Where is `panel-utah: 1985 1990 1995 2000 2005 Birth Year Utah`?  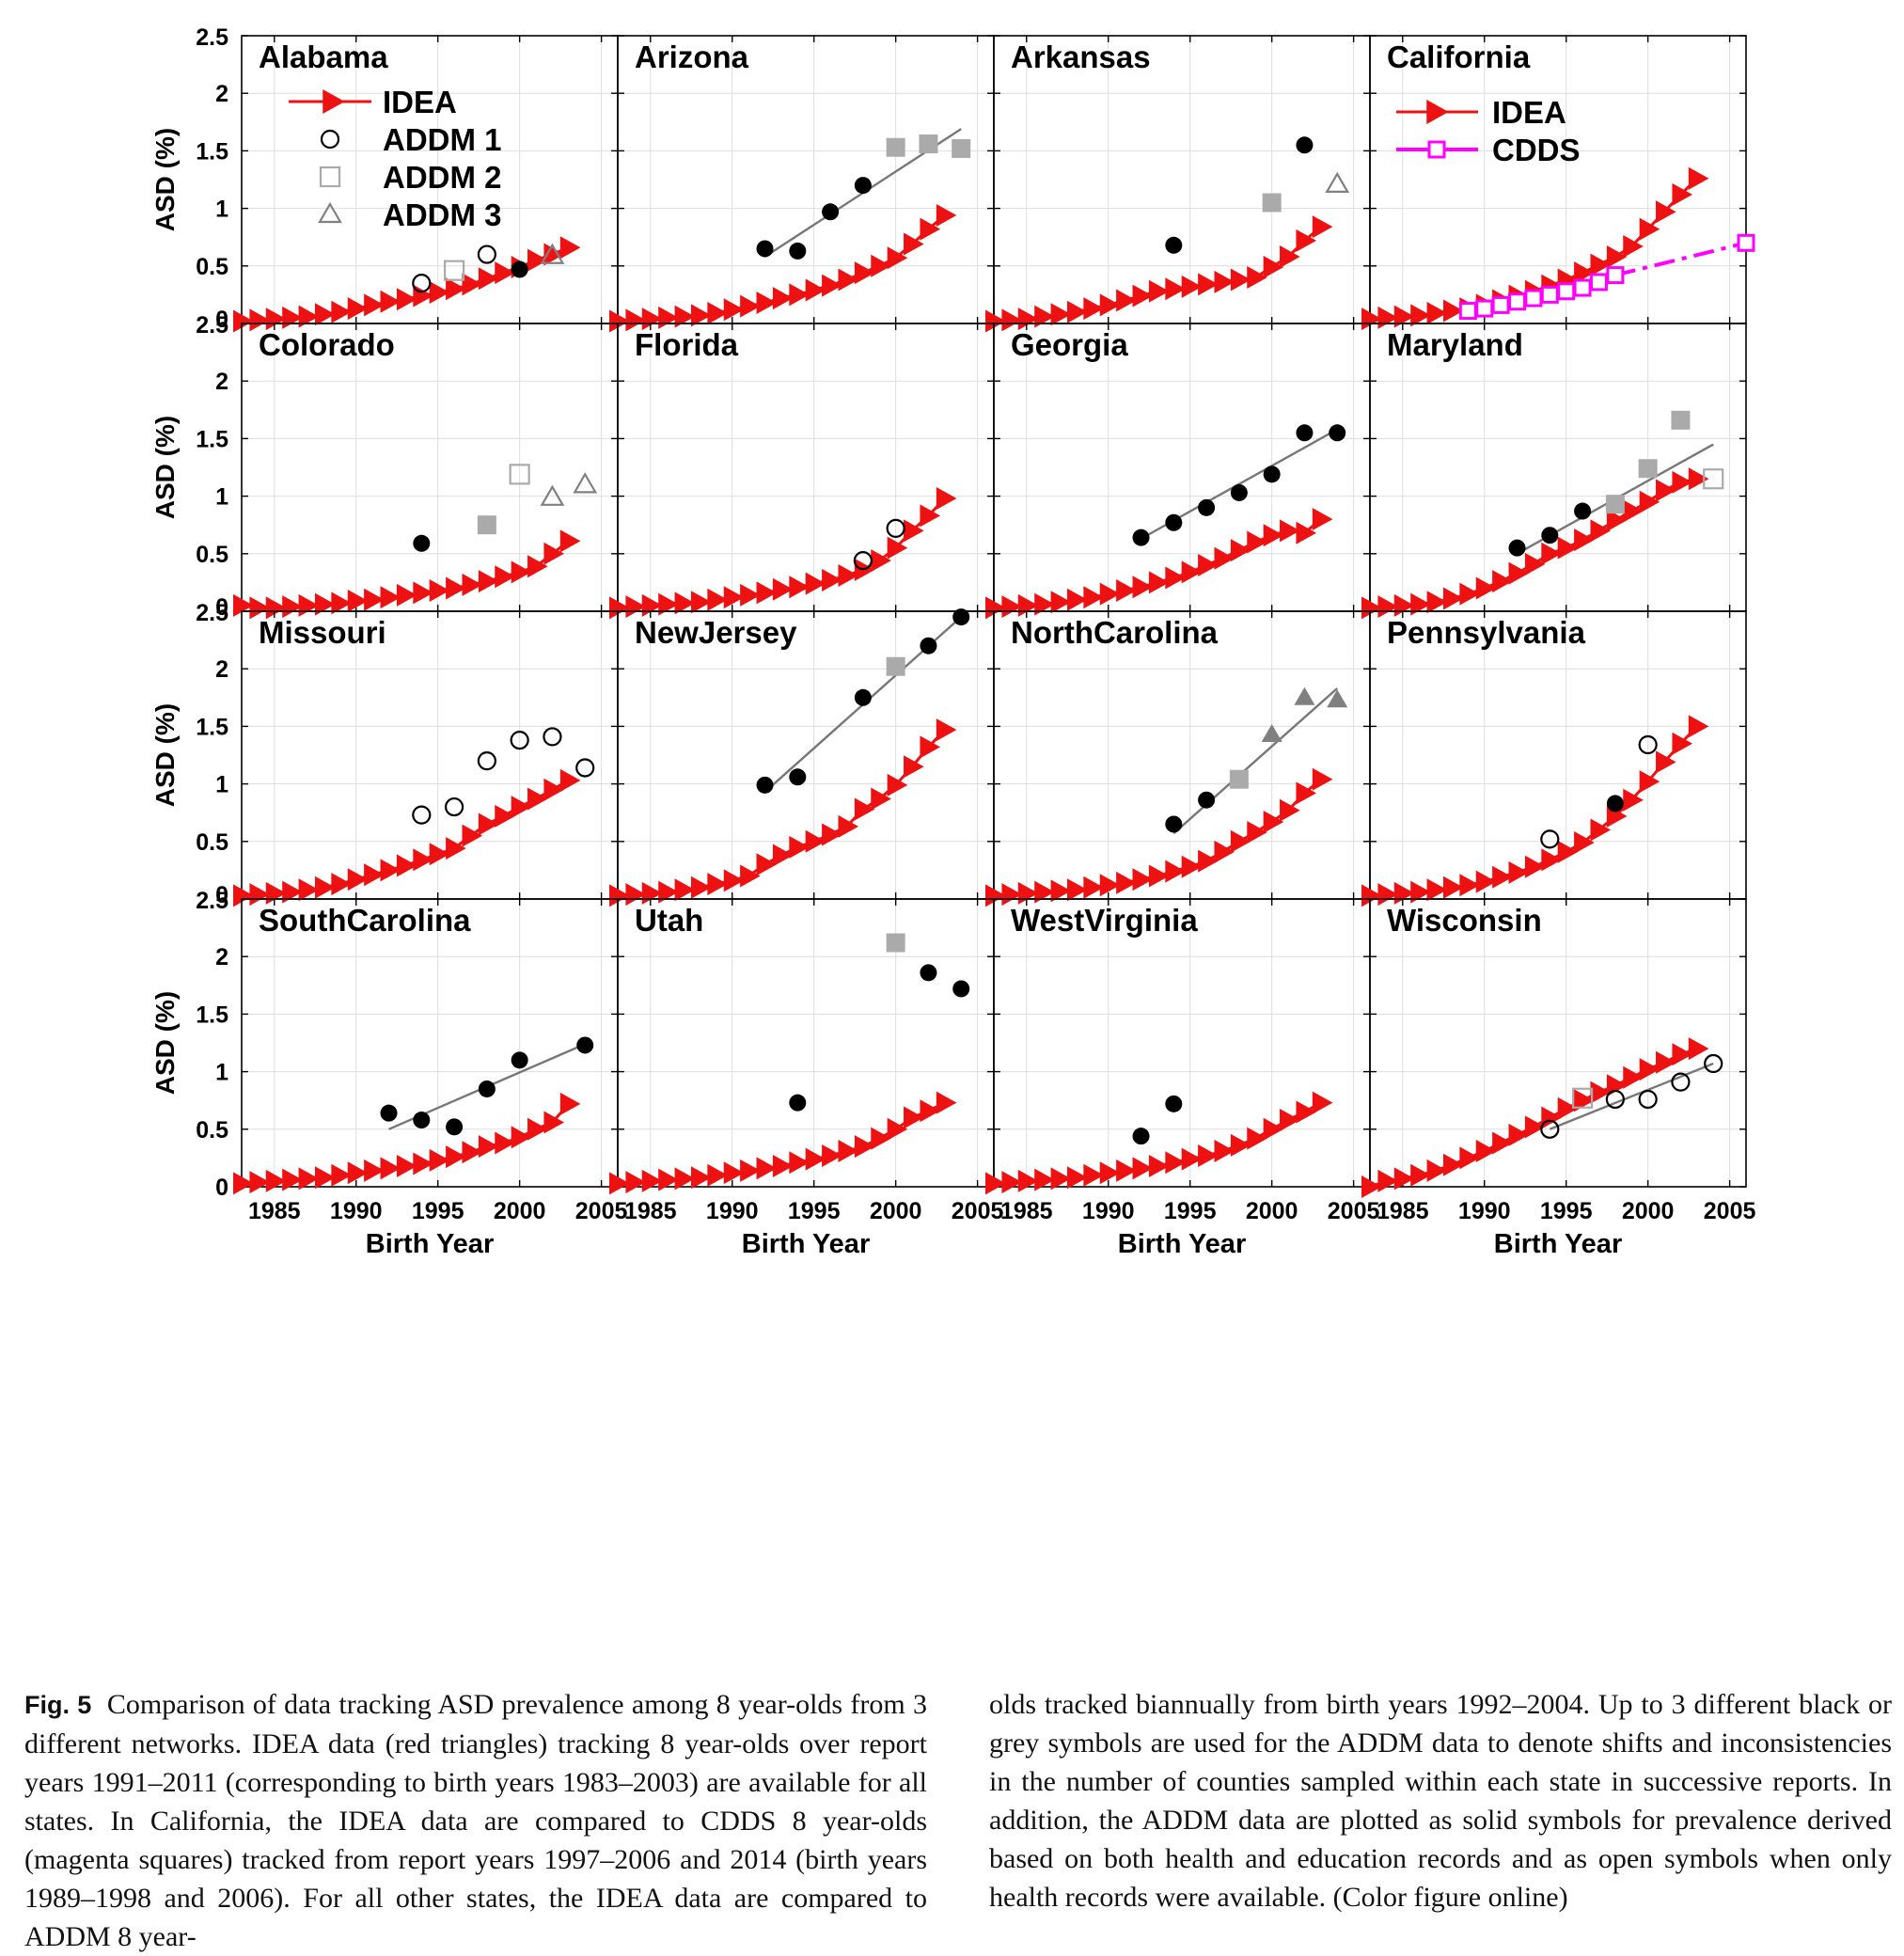
panel-utah: 1985 1990 1995 2000 2005 Birth Year Utah is located at coordinates (806, 1078).